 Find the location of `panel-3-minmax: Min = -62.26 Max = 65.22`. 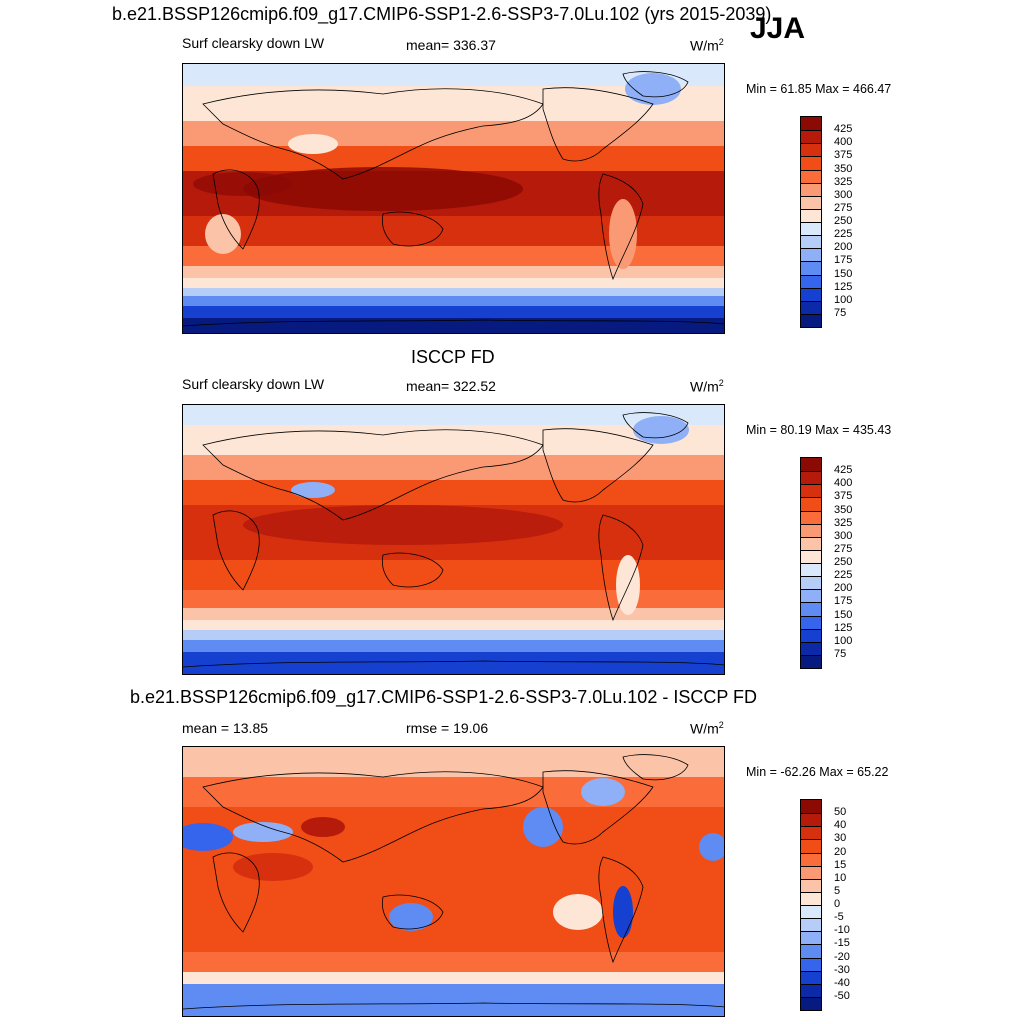

panel-3-minmax: Min = -62.26 Max = 65.22 is located at coordinates (817, 772).